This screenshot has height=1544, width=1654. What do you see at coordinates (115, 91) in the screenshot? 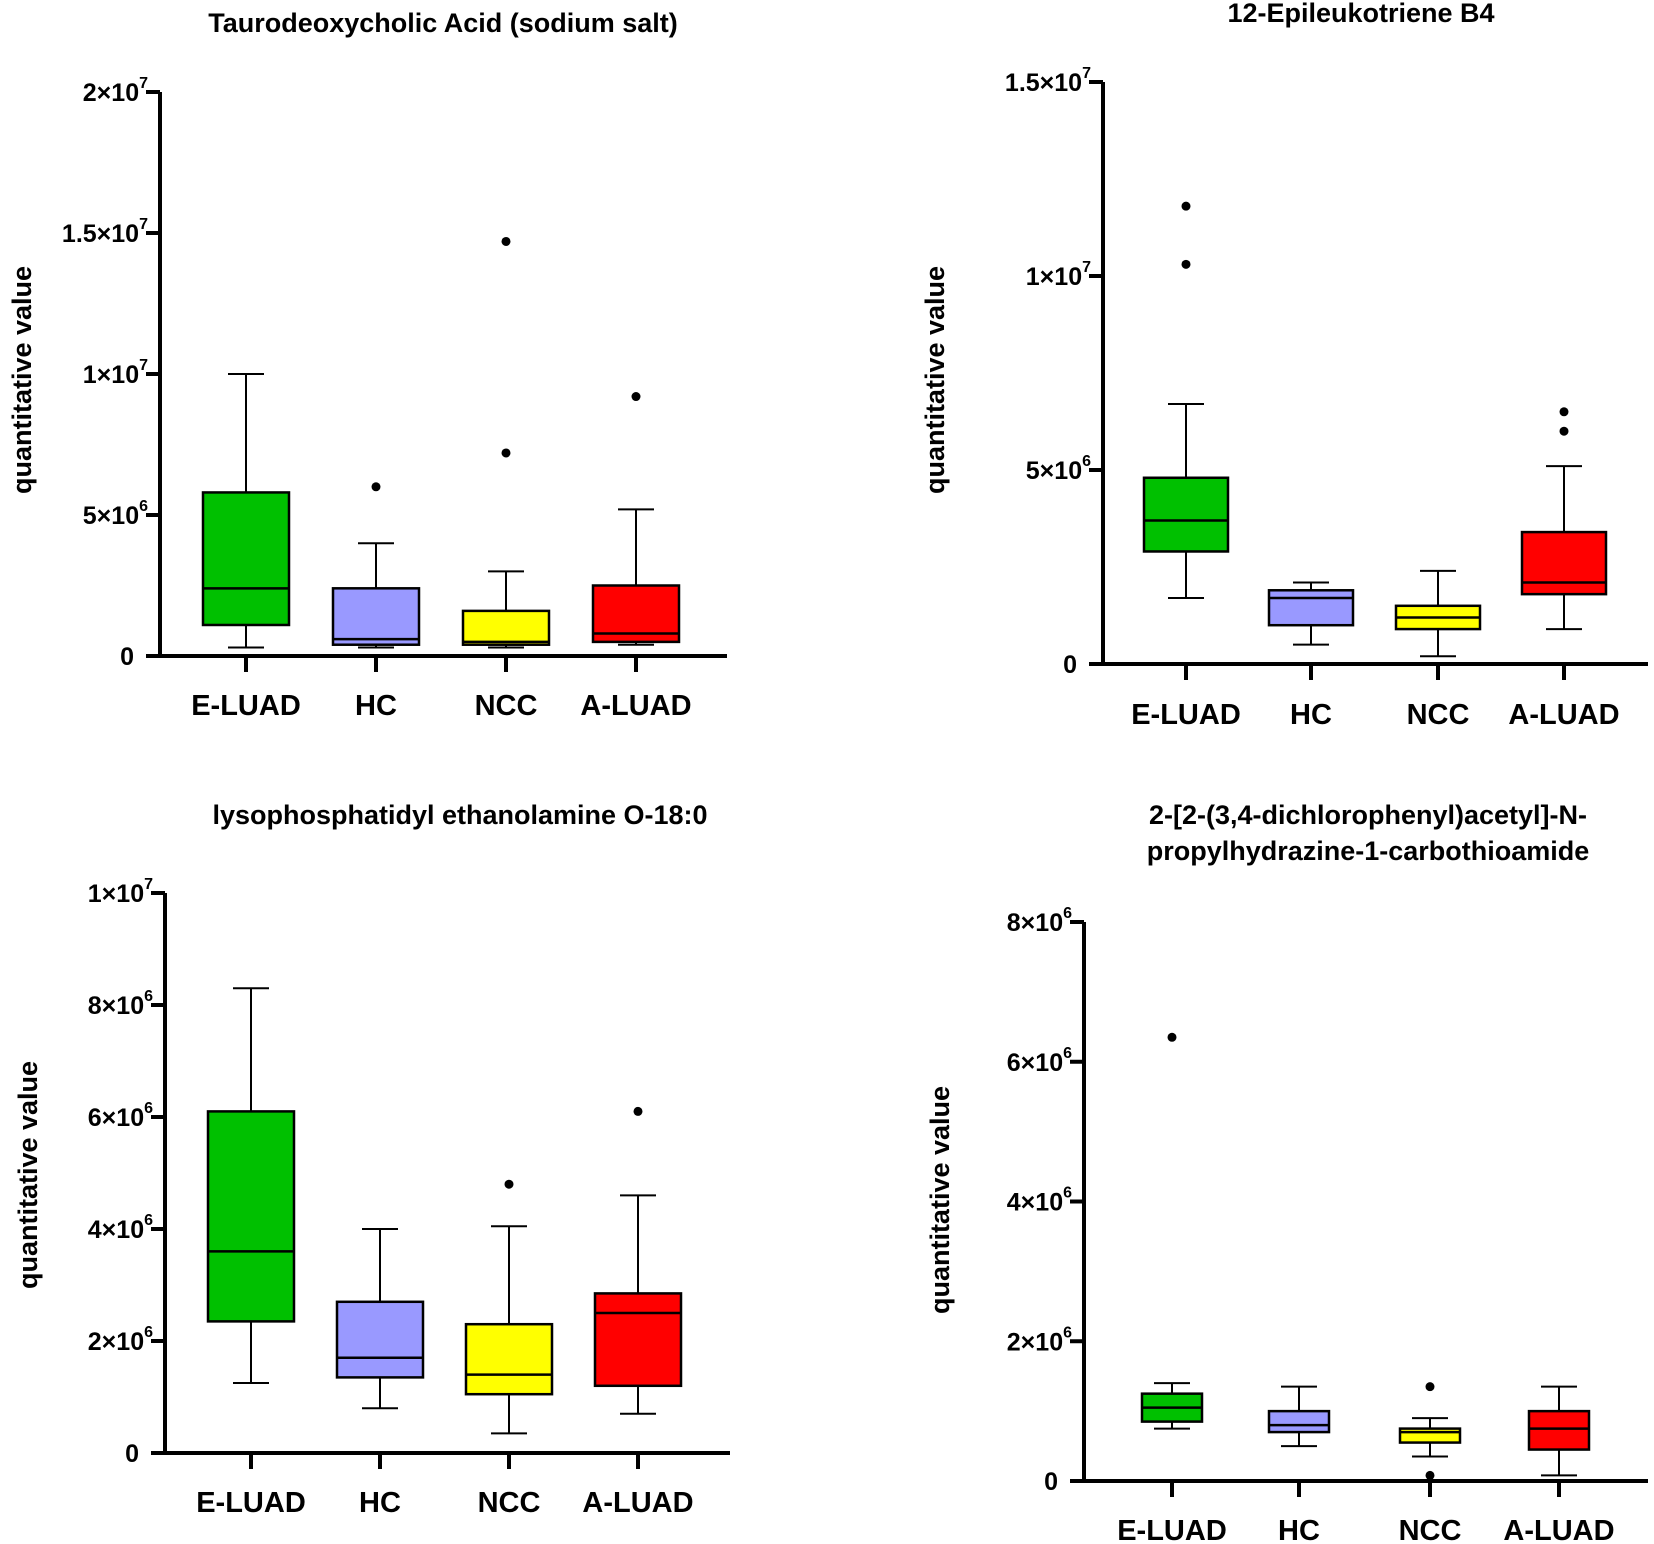
I see `y-tick-label: 2×10⁷` at bounding box center [115, 91].